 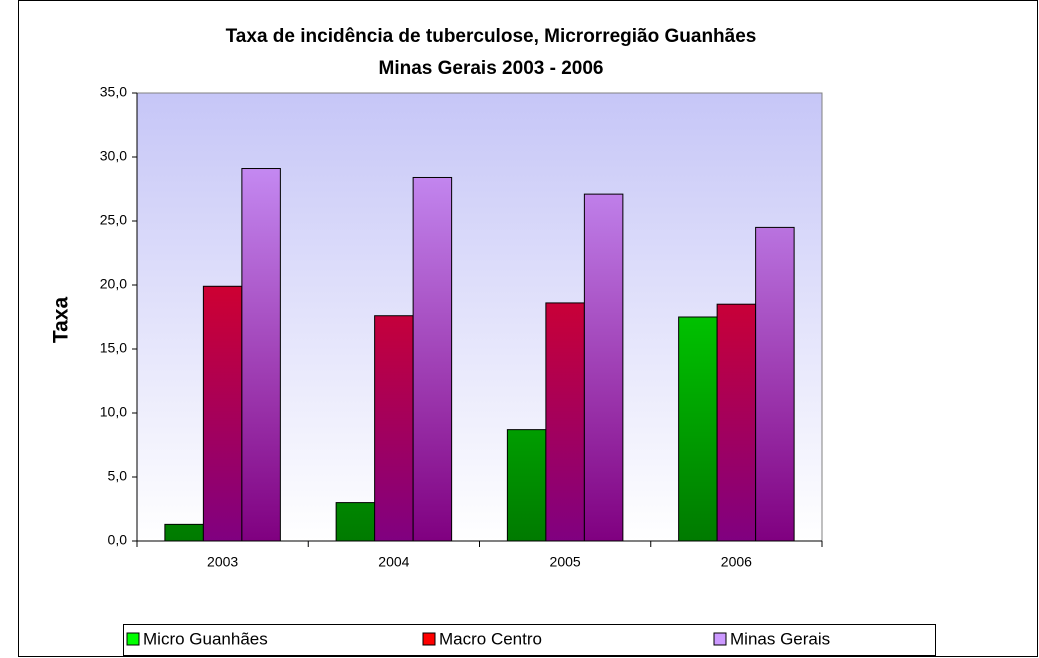 What do you see at coordinates (780, 638) in the screenshot?
I see `legend-label: Minas Gerais` at bounding box center [780, 638].